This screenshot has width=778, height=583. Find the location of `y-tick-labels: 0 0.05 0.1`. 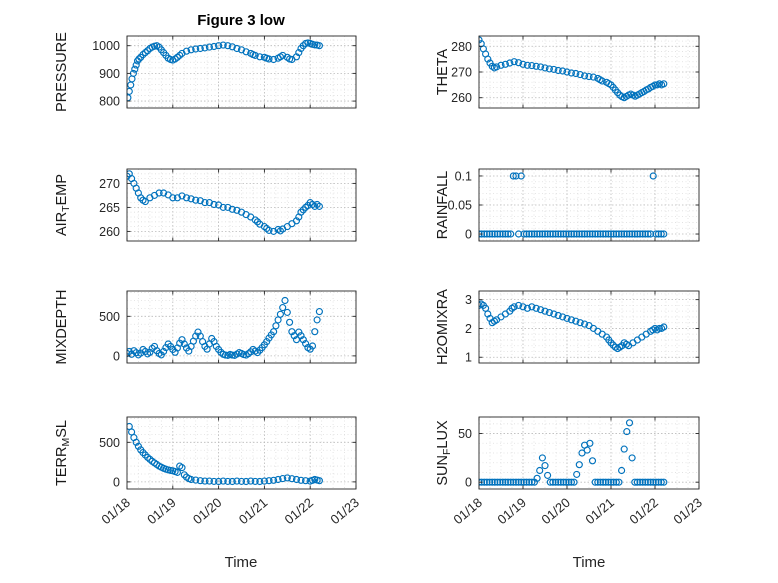

y-tick-labels: 0 0.05 0.1 is located at coordinates (460, 205).